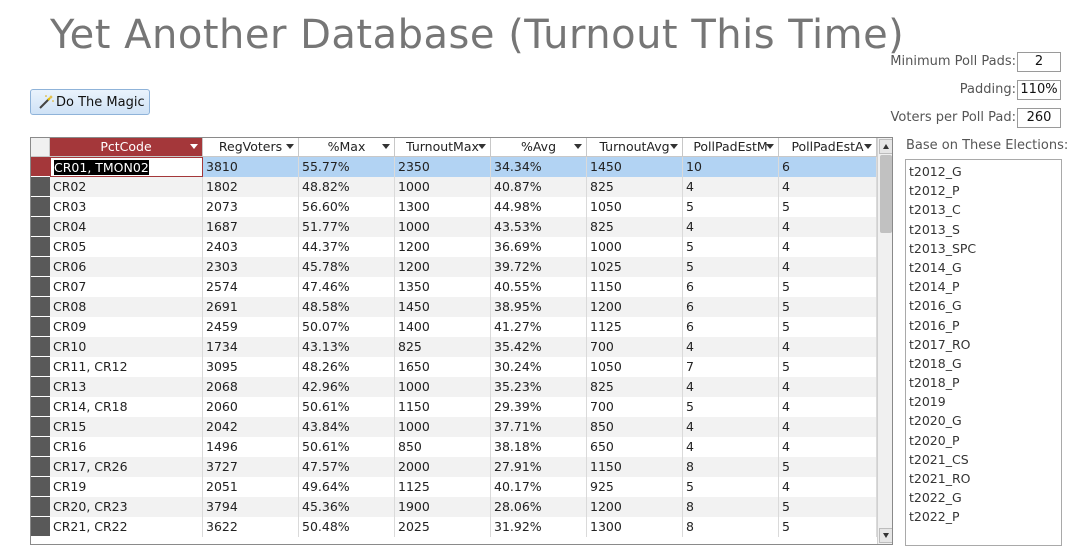 The image size is (1074, 559). Describe the element at coordinates (347, 387) in the screenshot. I see `table-cell: 42.96%` at that location.